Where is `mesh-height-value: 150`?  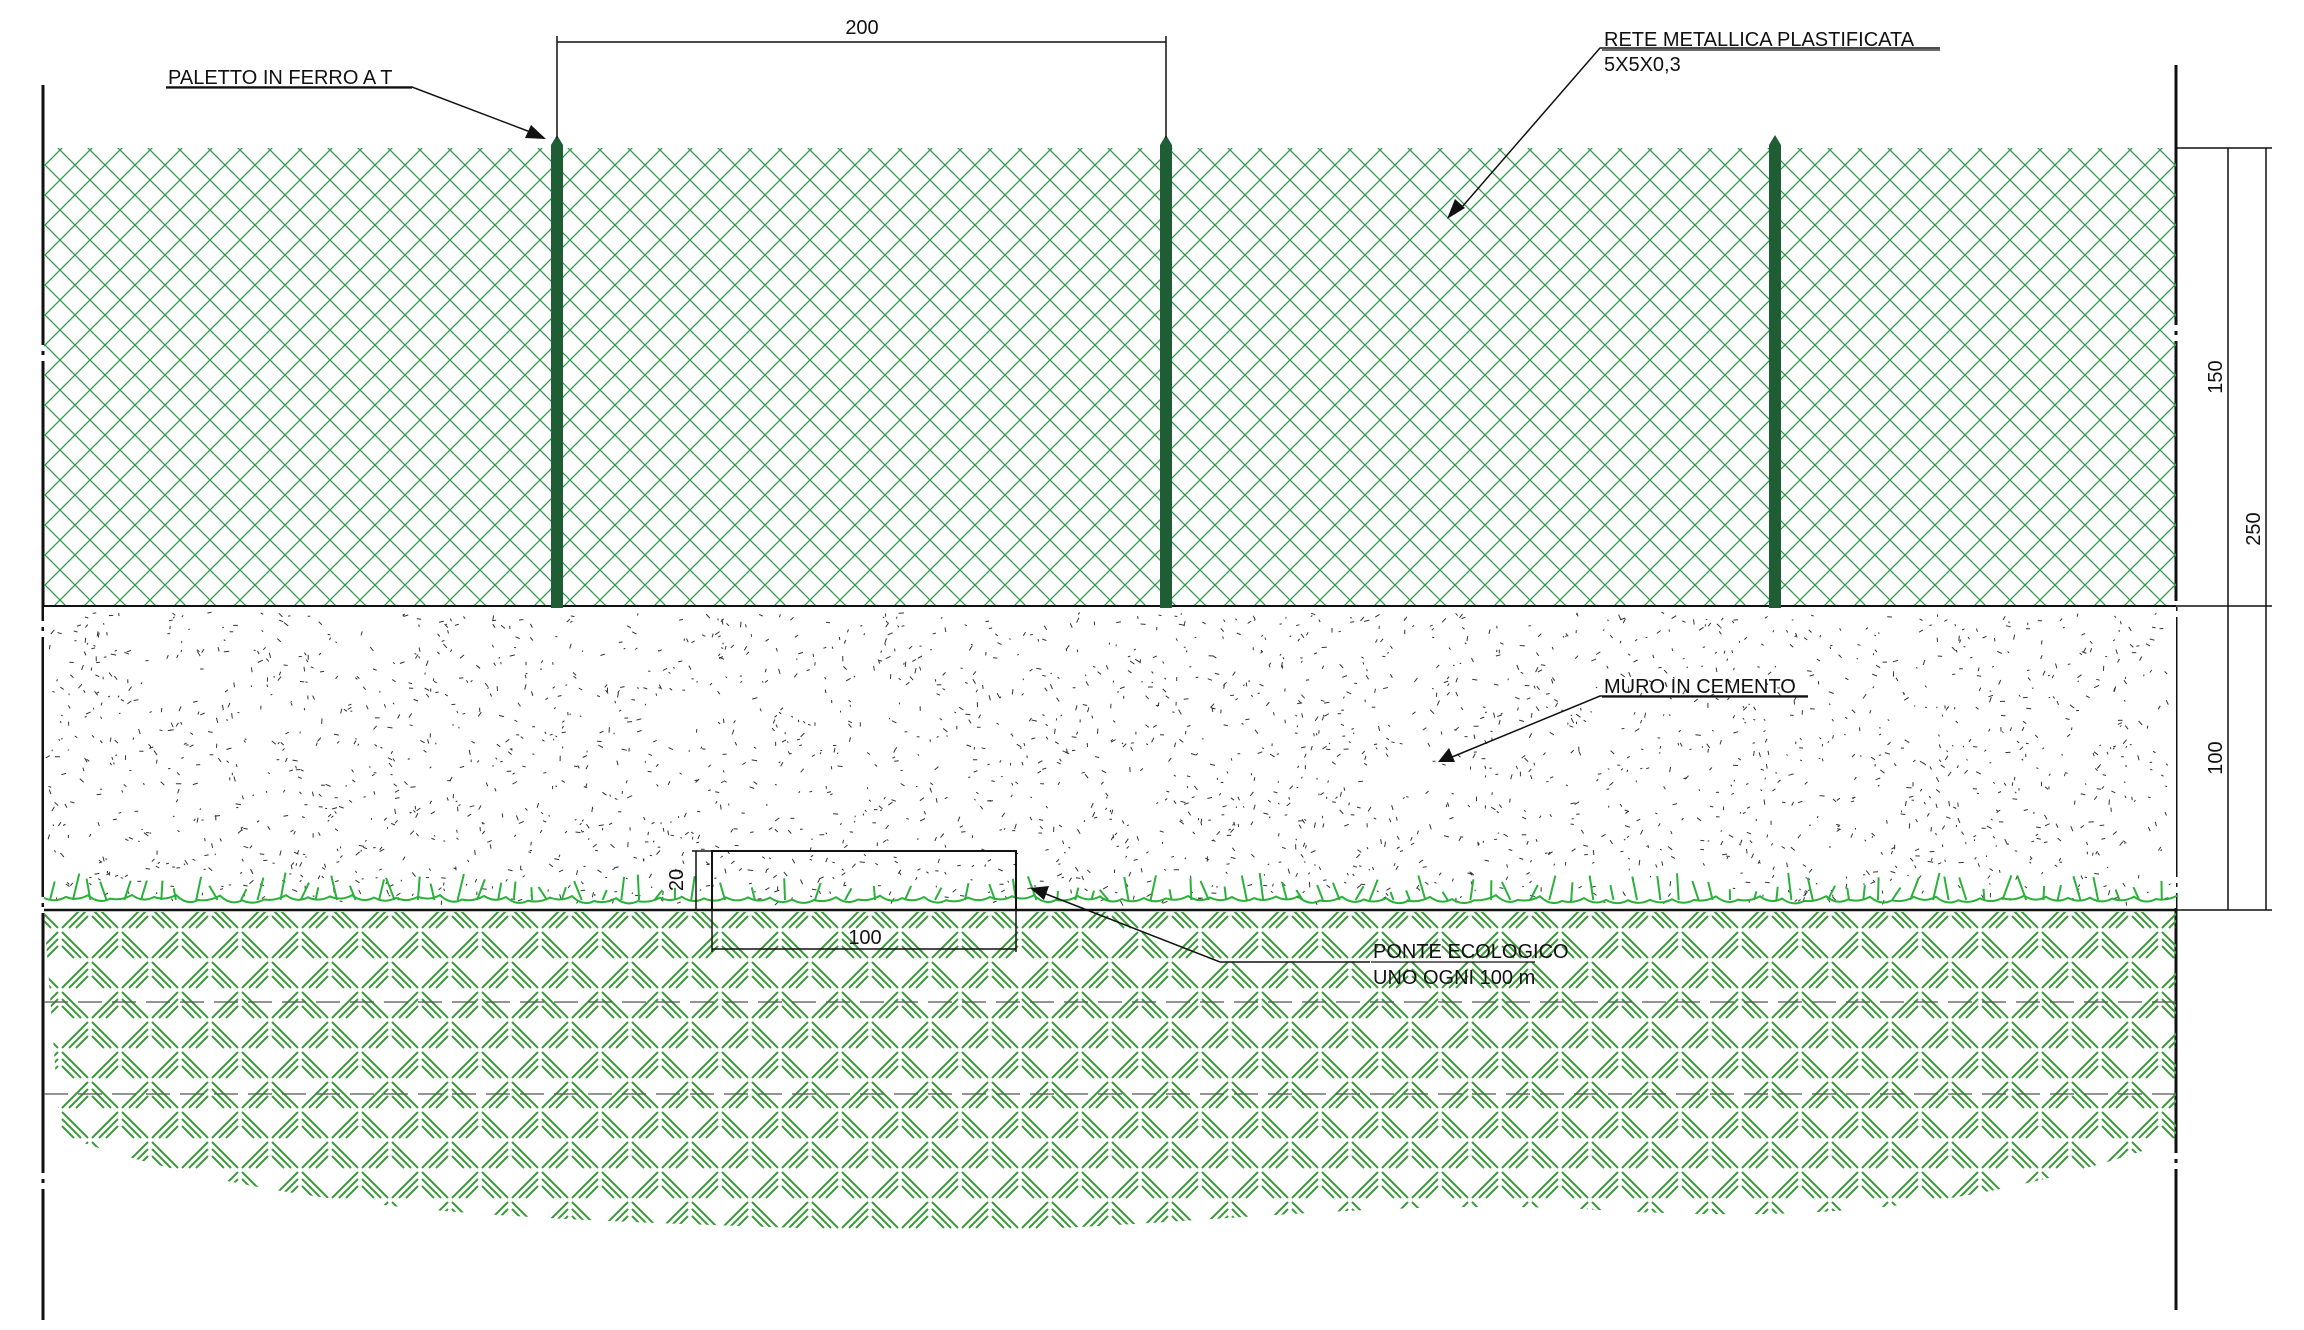
mesh-height-value: 150 is located at coordinates (2216, 376).